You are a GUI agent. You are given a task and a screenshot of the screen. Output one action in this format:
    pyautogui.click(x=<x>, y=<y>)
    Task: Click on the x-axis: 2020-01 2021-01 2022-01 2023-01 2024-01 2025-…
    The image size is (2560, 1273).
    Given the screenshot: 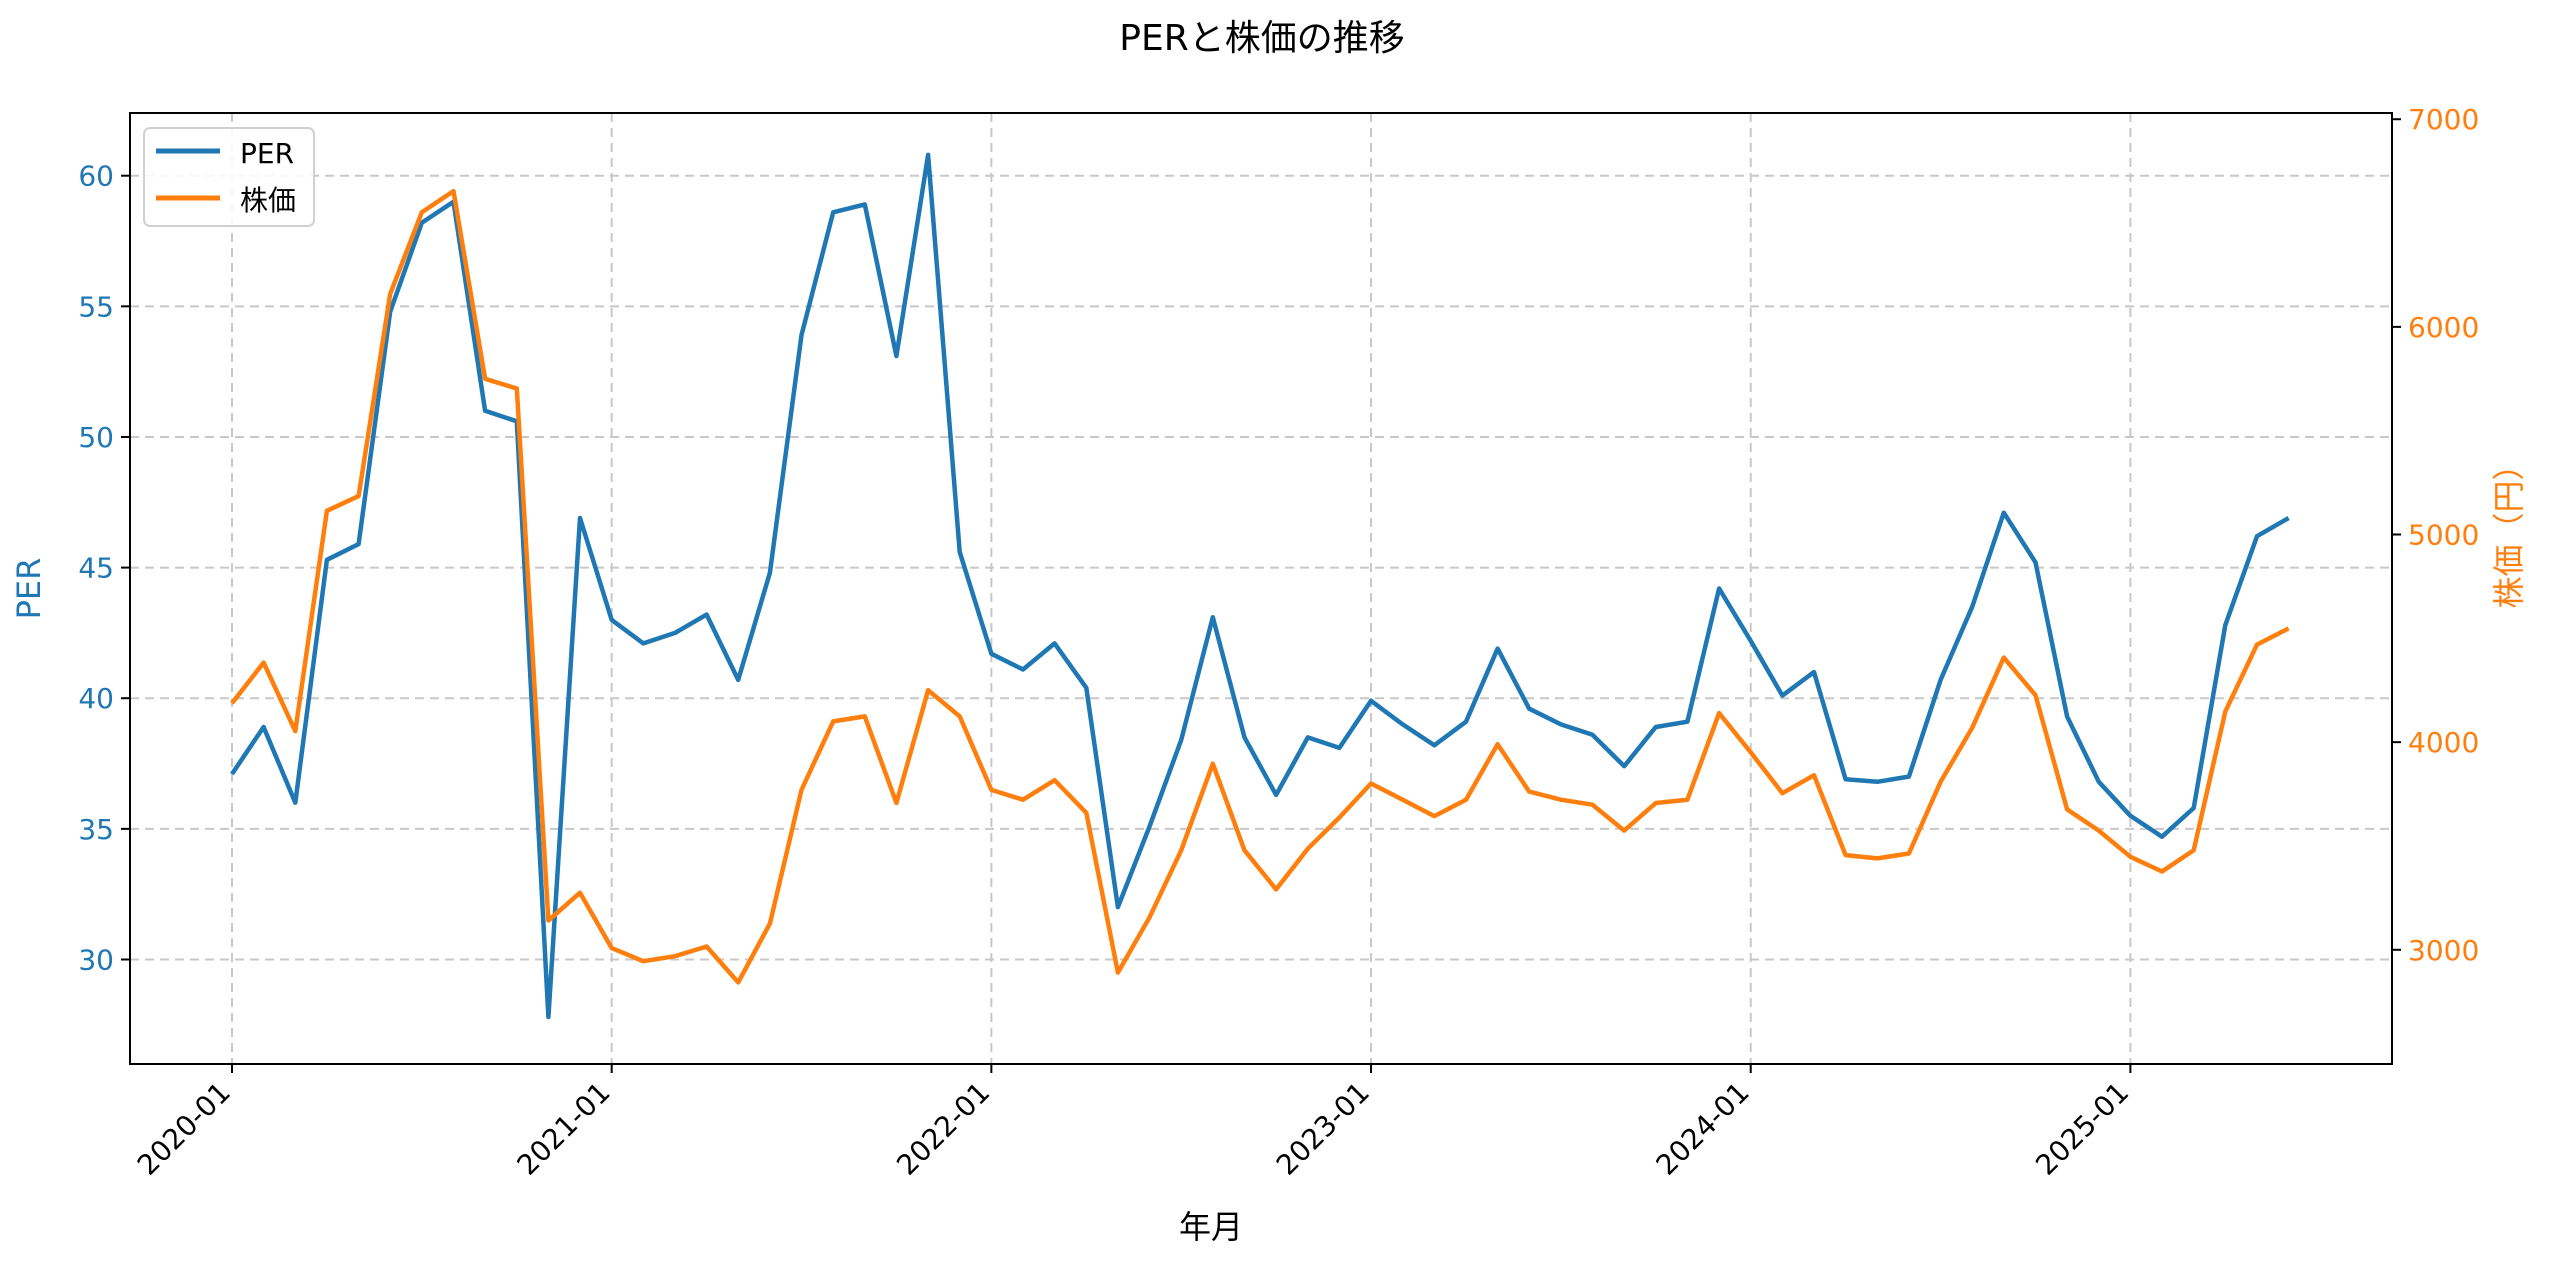 What is the action you would take?
    pyautogui.click(x=1133, y=1123)
    